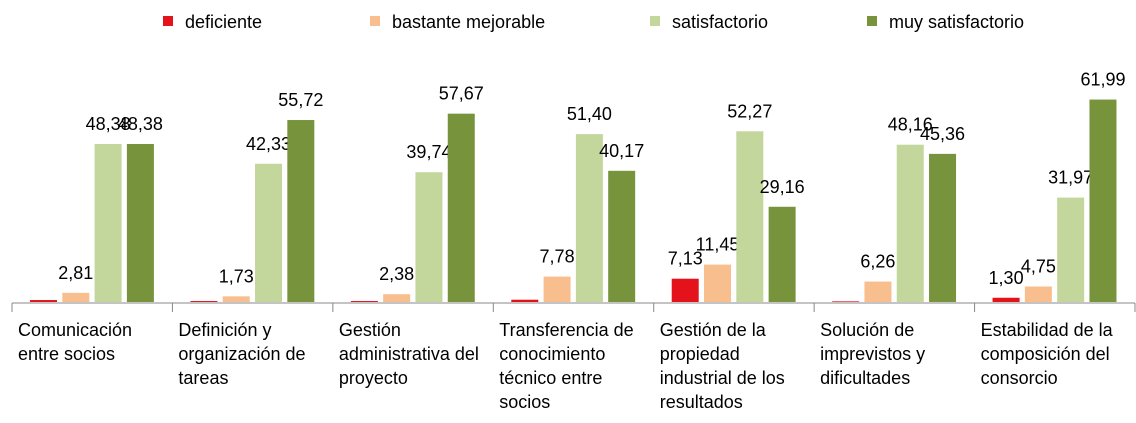  Describe the element at coordinates (720, 22) in the screenshot. I see `legend-label: satisfactorio` at that location.